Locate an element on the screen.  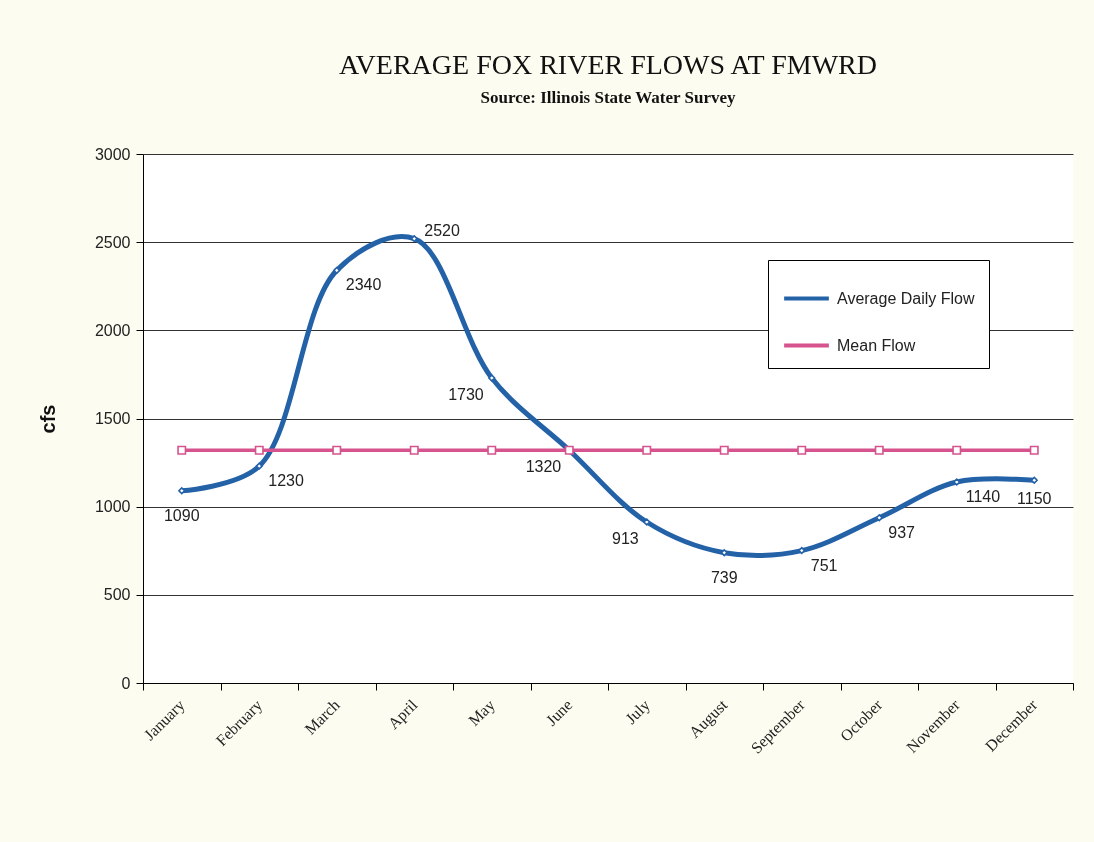
data-label: 913 is located at coordinates (625, 539).